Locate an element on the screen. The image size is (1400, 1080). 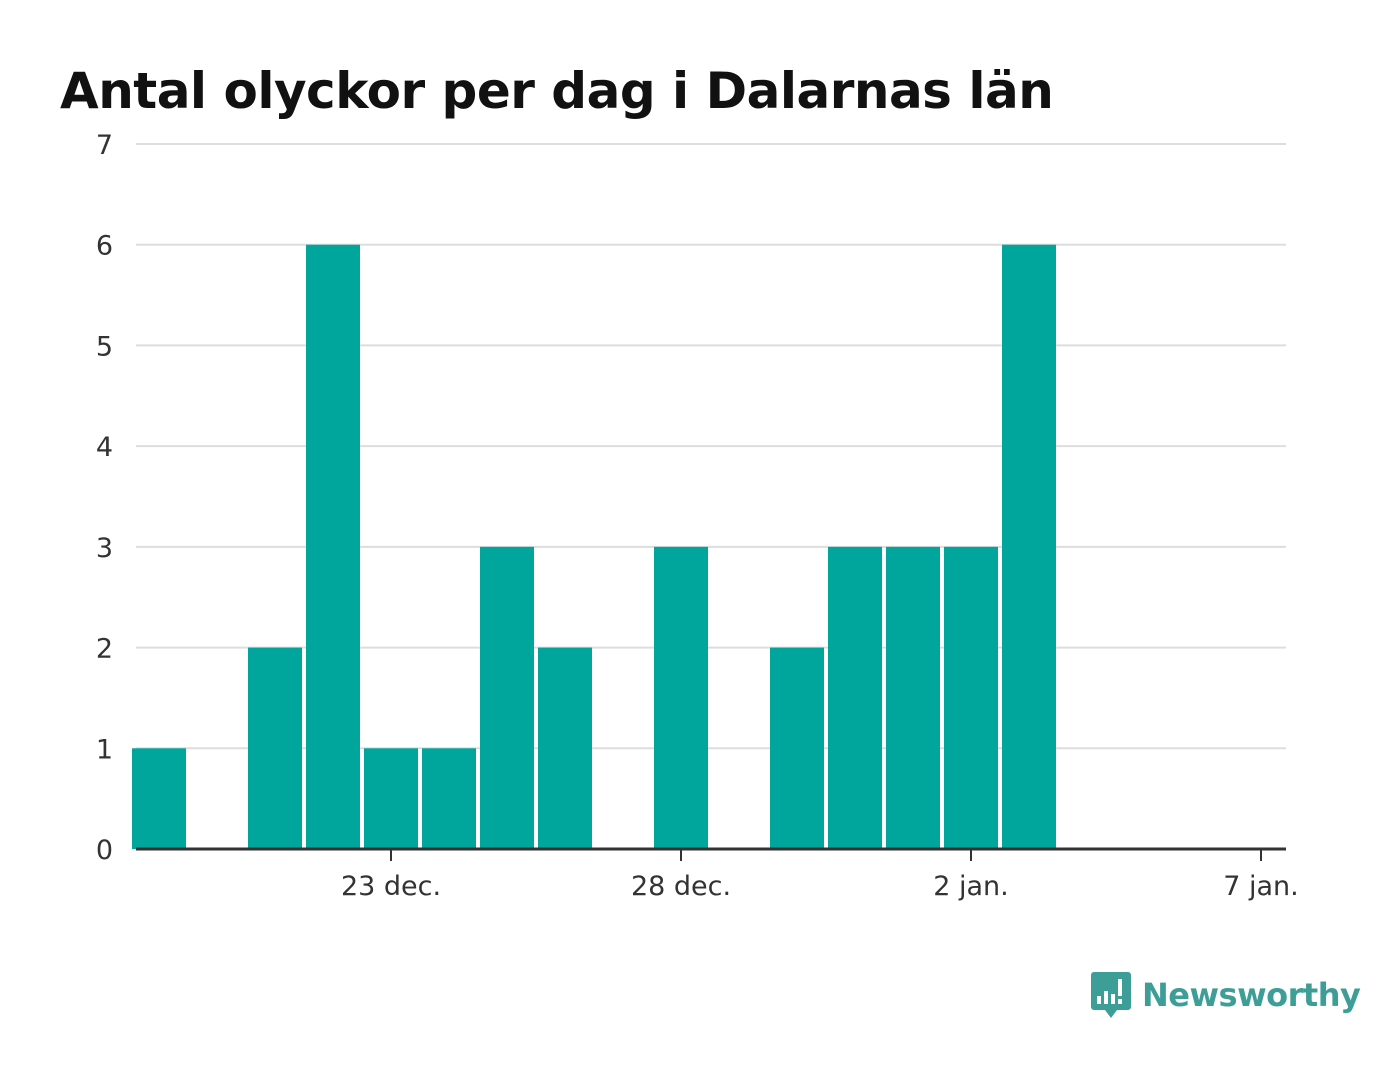
y-tick-label: 3 is located at coordinates (104, 548).